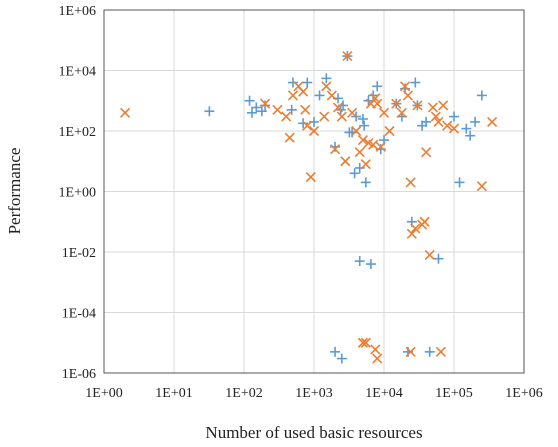 Image resolution: width=558 pixels, height=447 pixels. Describe the element at coordinates (383, 393) in the screenshot. I see `x-tick-label: 1E+04` at that location.